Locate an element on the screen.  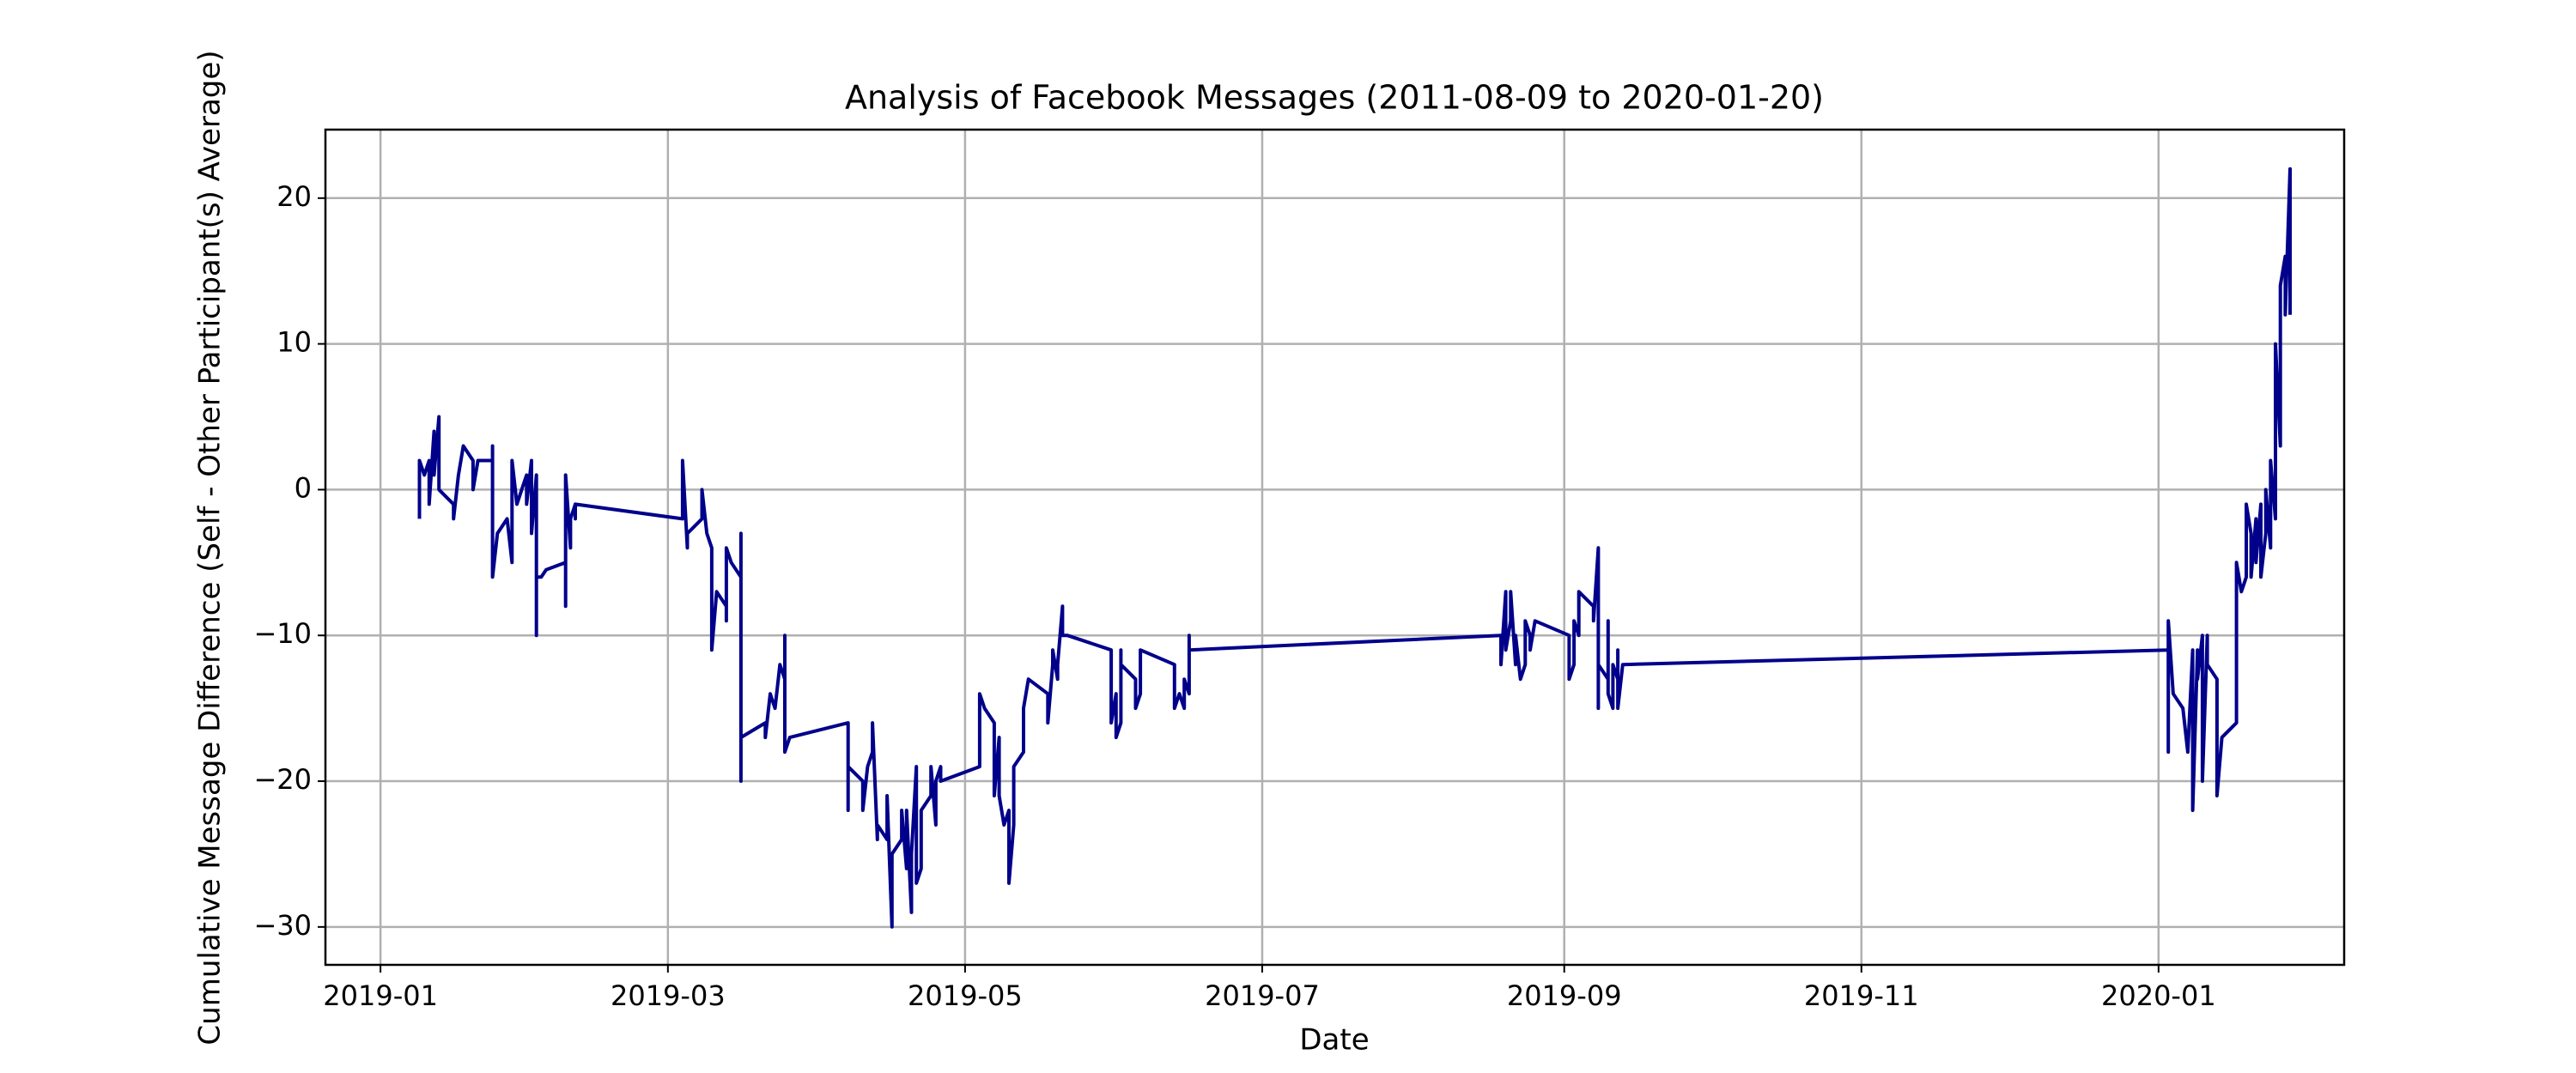
x-tick-label: 2019-01 is located at coordinates (380, 996).